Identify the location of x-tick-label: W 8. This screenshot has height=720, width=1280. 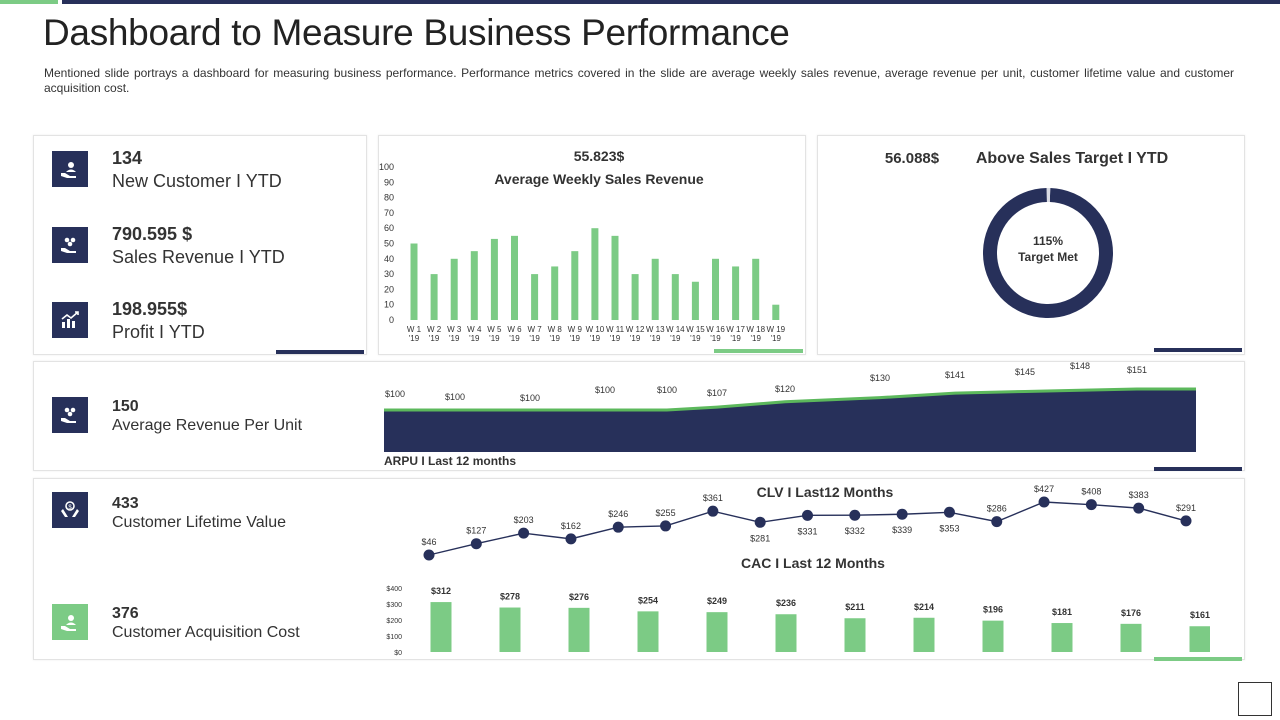
(555, 329).